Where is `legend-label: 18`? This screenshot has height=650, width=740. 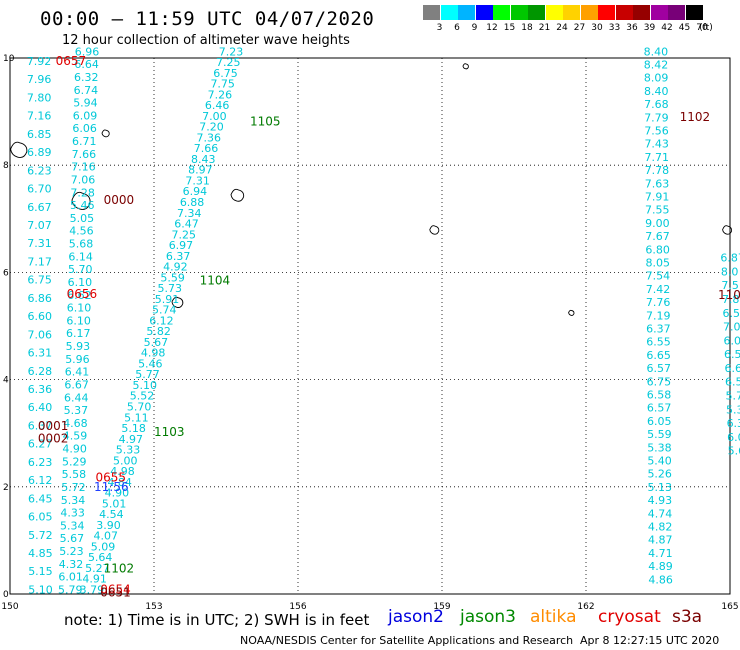 legend-label: 18 is located at coordinates (527, 28).